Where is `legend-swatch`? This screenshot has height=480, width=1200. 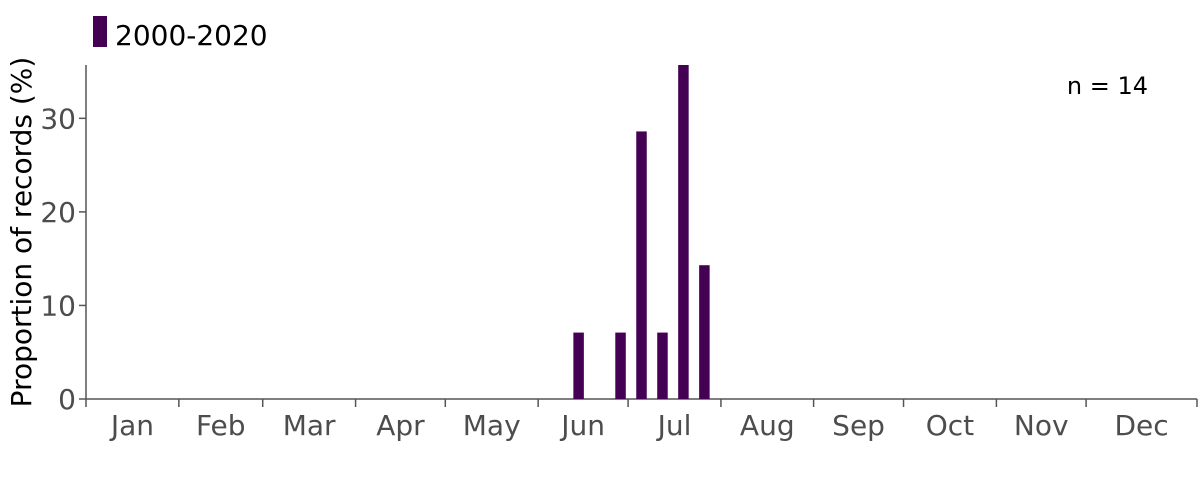 legend-swatch is located at coordinates (100, 31).